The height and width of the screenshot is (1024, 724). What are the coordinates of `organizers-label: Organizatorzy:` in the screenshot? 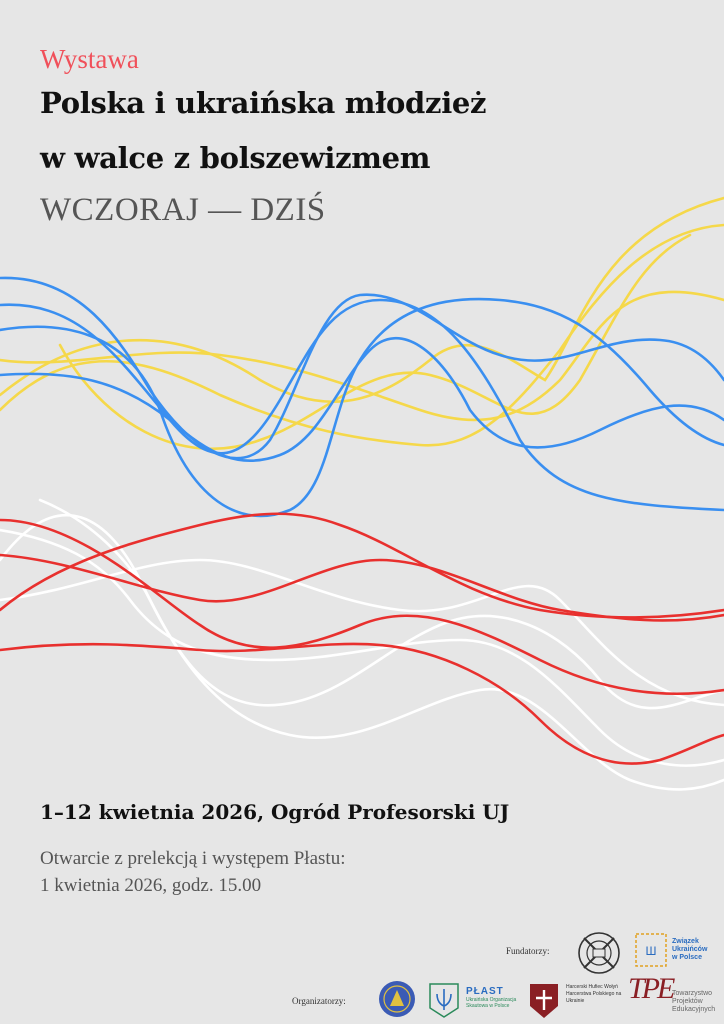 It's located at (319, 1001).